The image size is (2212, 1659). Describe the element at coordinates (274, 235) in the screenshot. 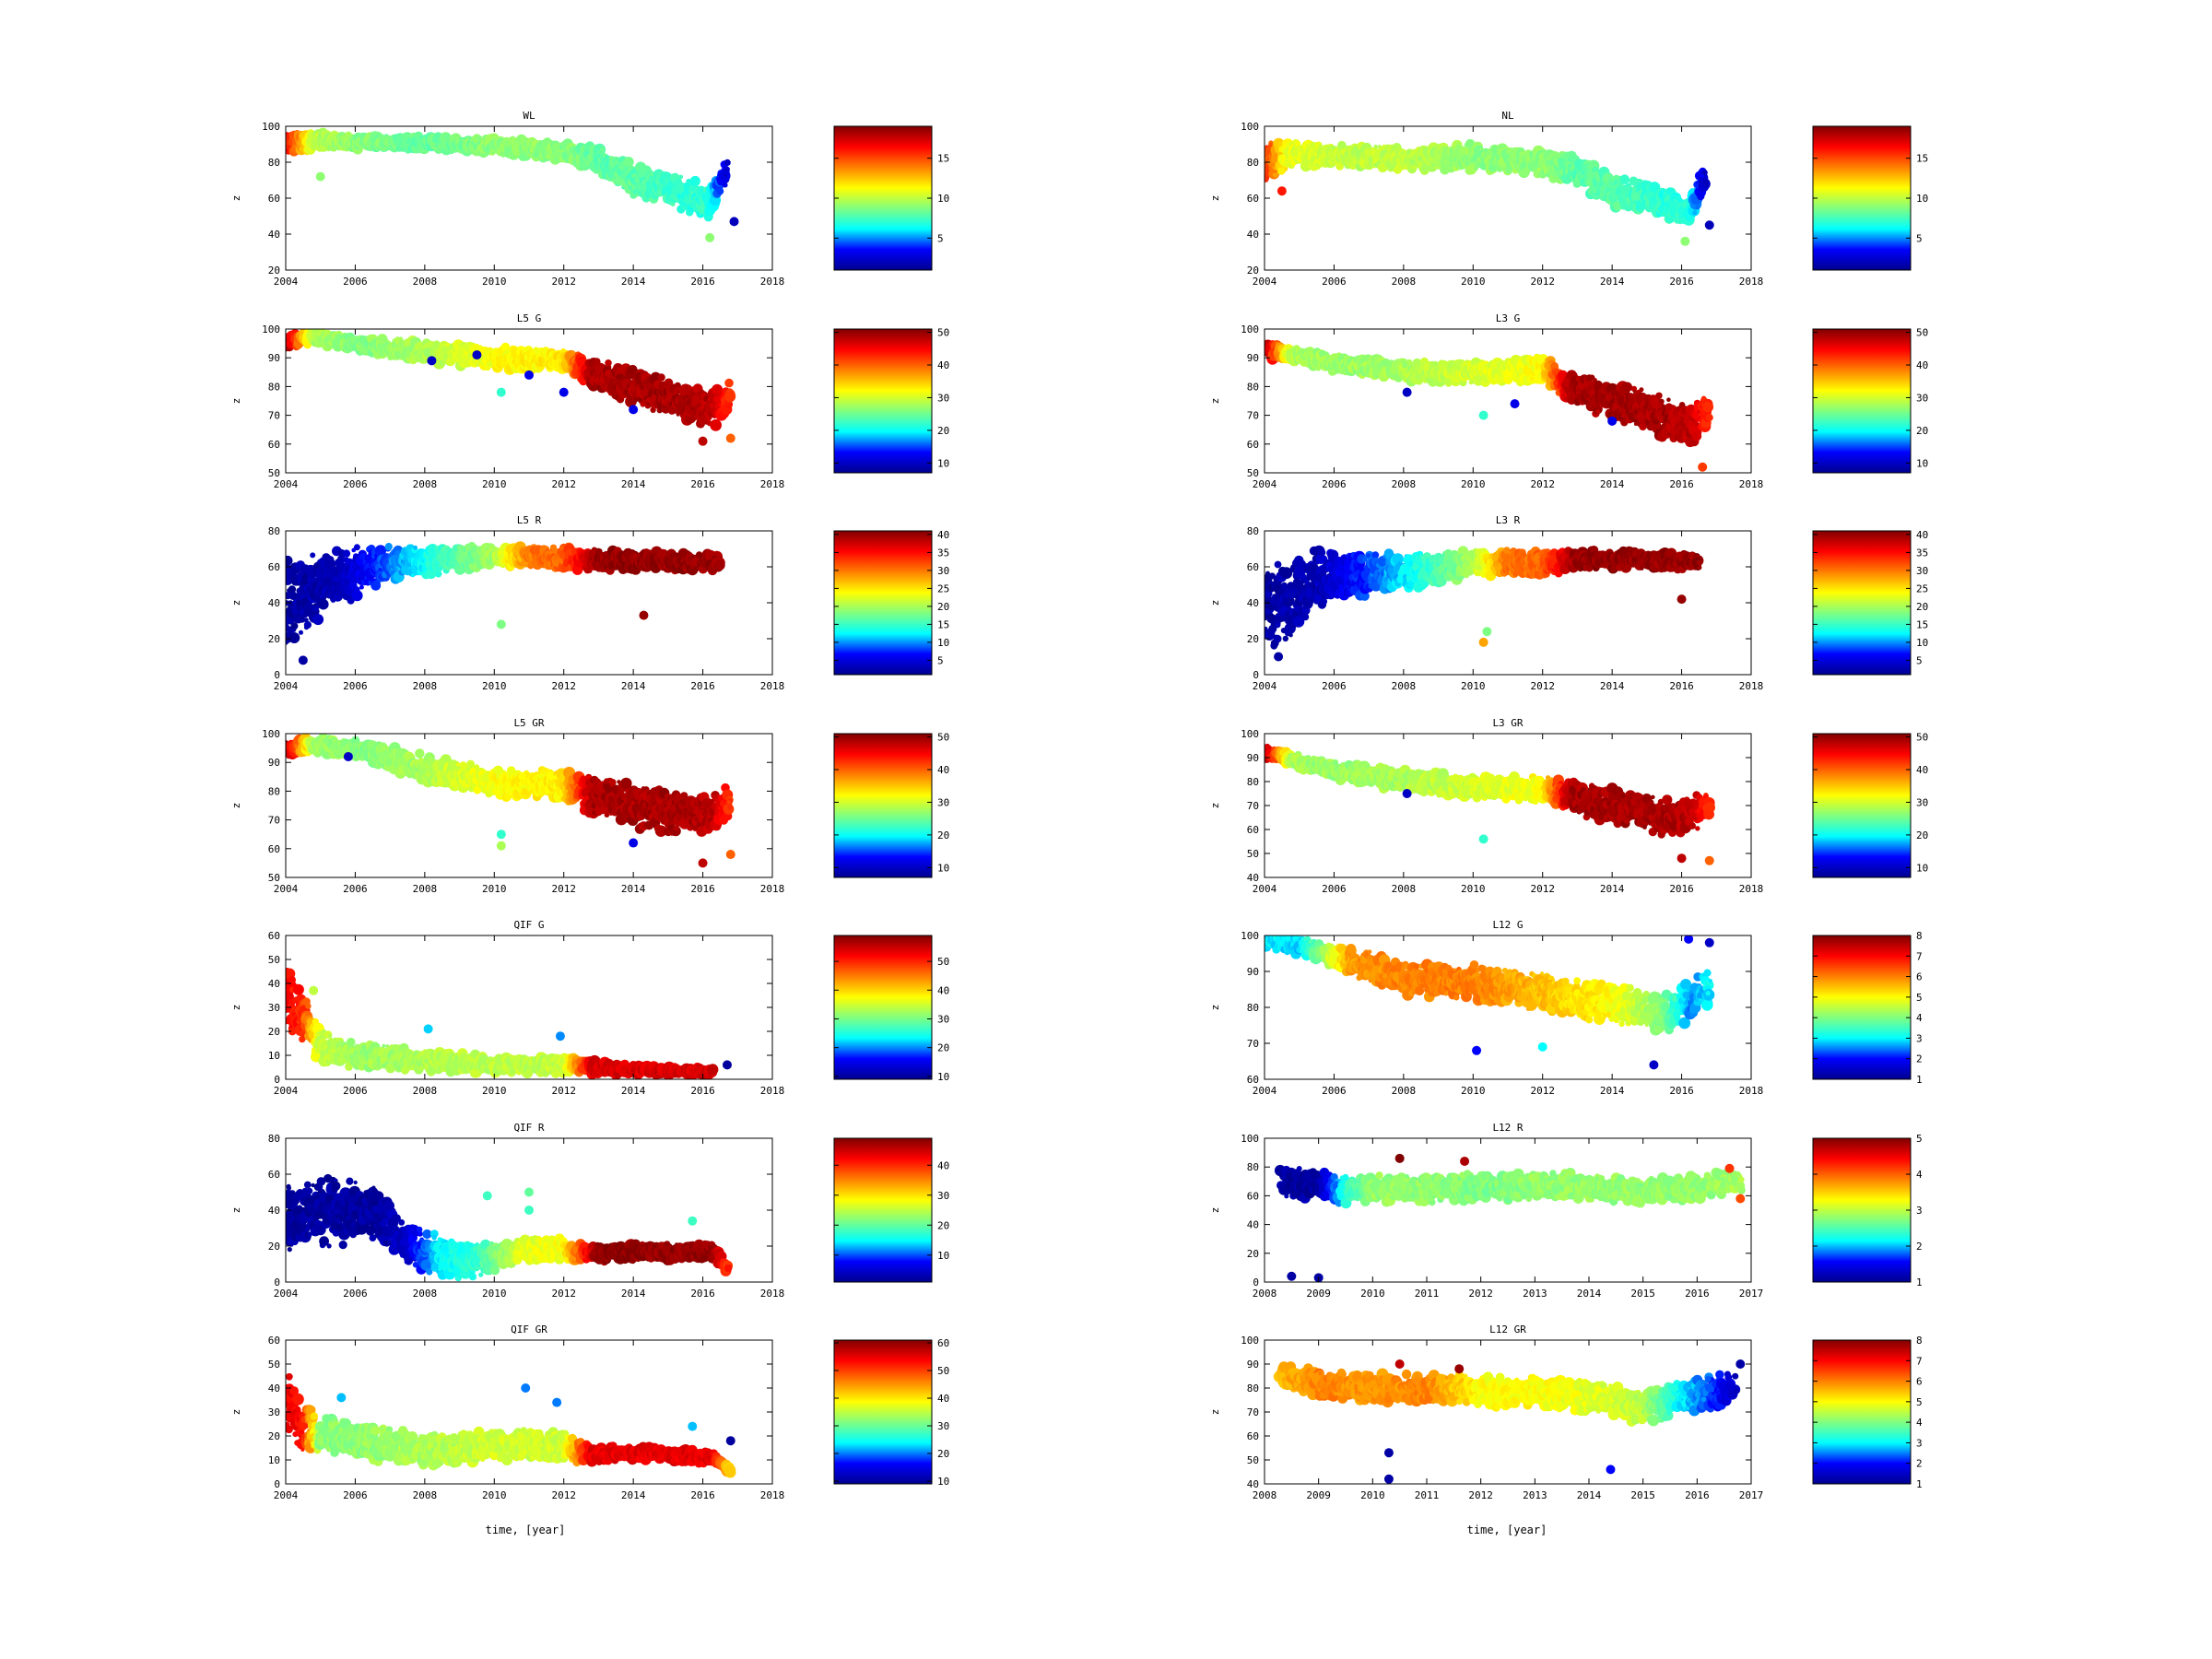

I see `y-tick-label: 40` at that location.